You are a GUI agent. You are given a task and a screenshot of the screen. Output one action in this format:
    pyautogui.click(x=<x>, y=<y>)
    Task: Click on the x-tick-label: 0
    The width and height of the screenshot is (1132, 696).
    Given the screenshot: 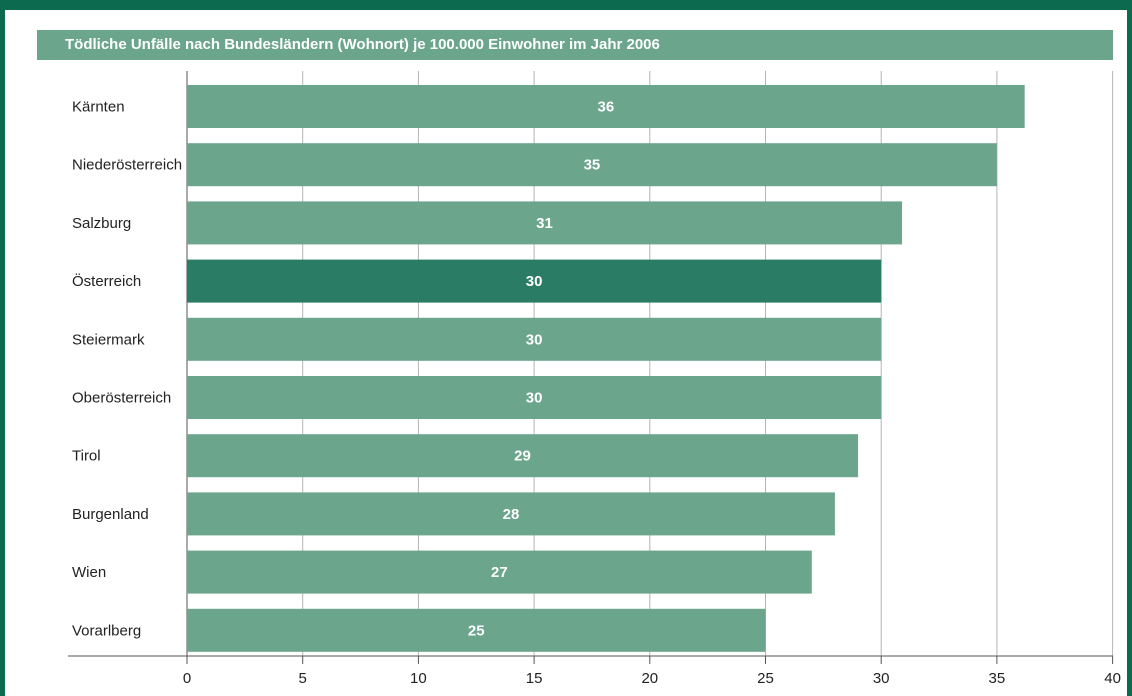 What is the action you would take?
    pyautogui.click(x=187, y=678)
    